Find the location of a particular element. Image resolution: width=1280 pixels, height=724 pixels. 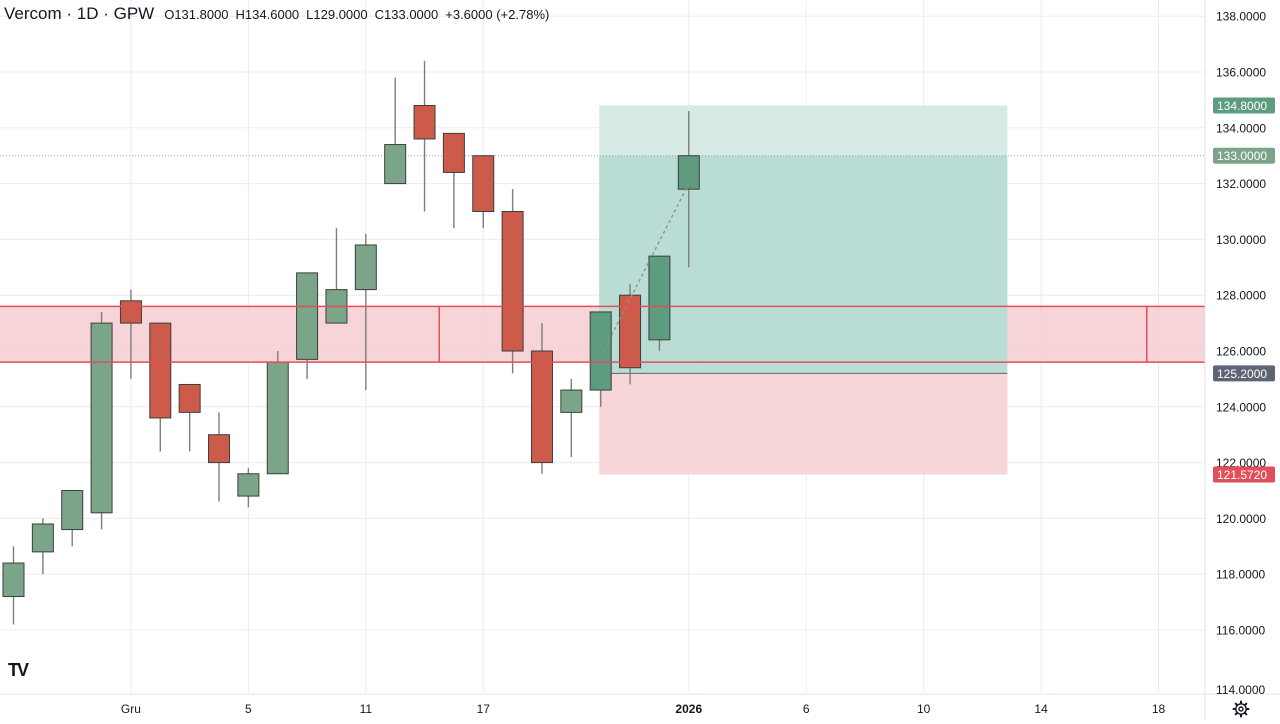

y-tick-label: 128.0000 is located at coordinates (1241, 296).